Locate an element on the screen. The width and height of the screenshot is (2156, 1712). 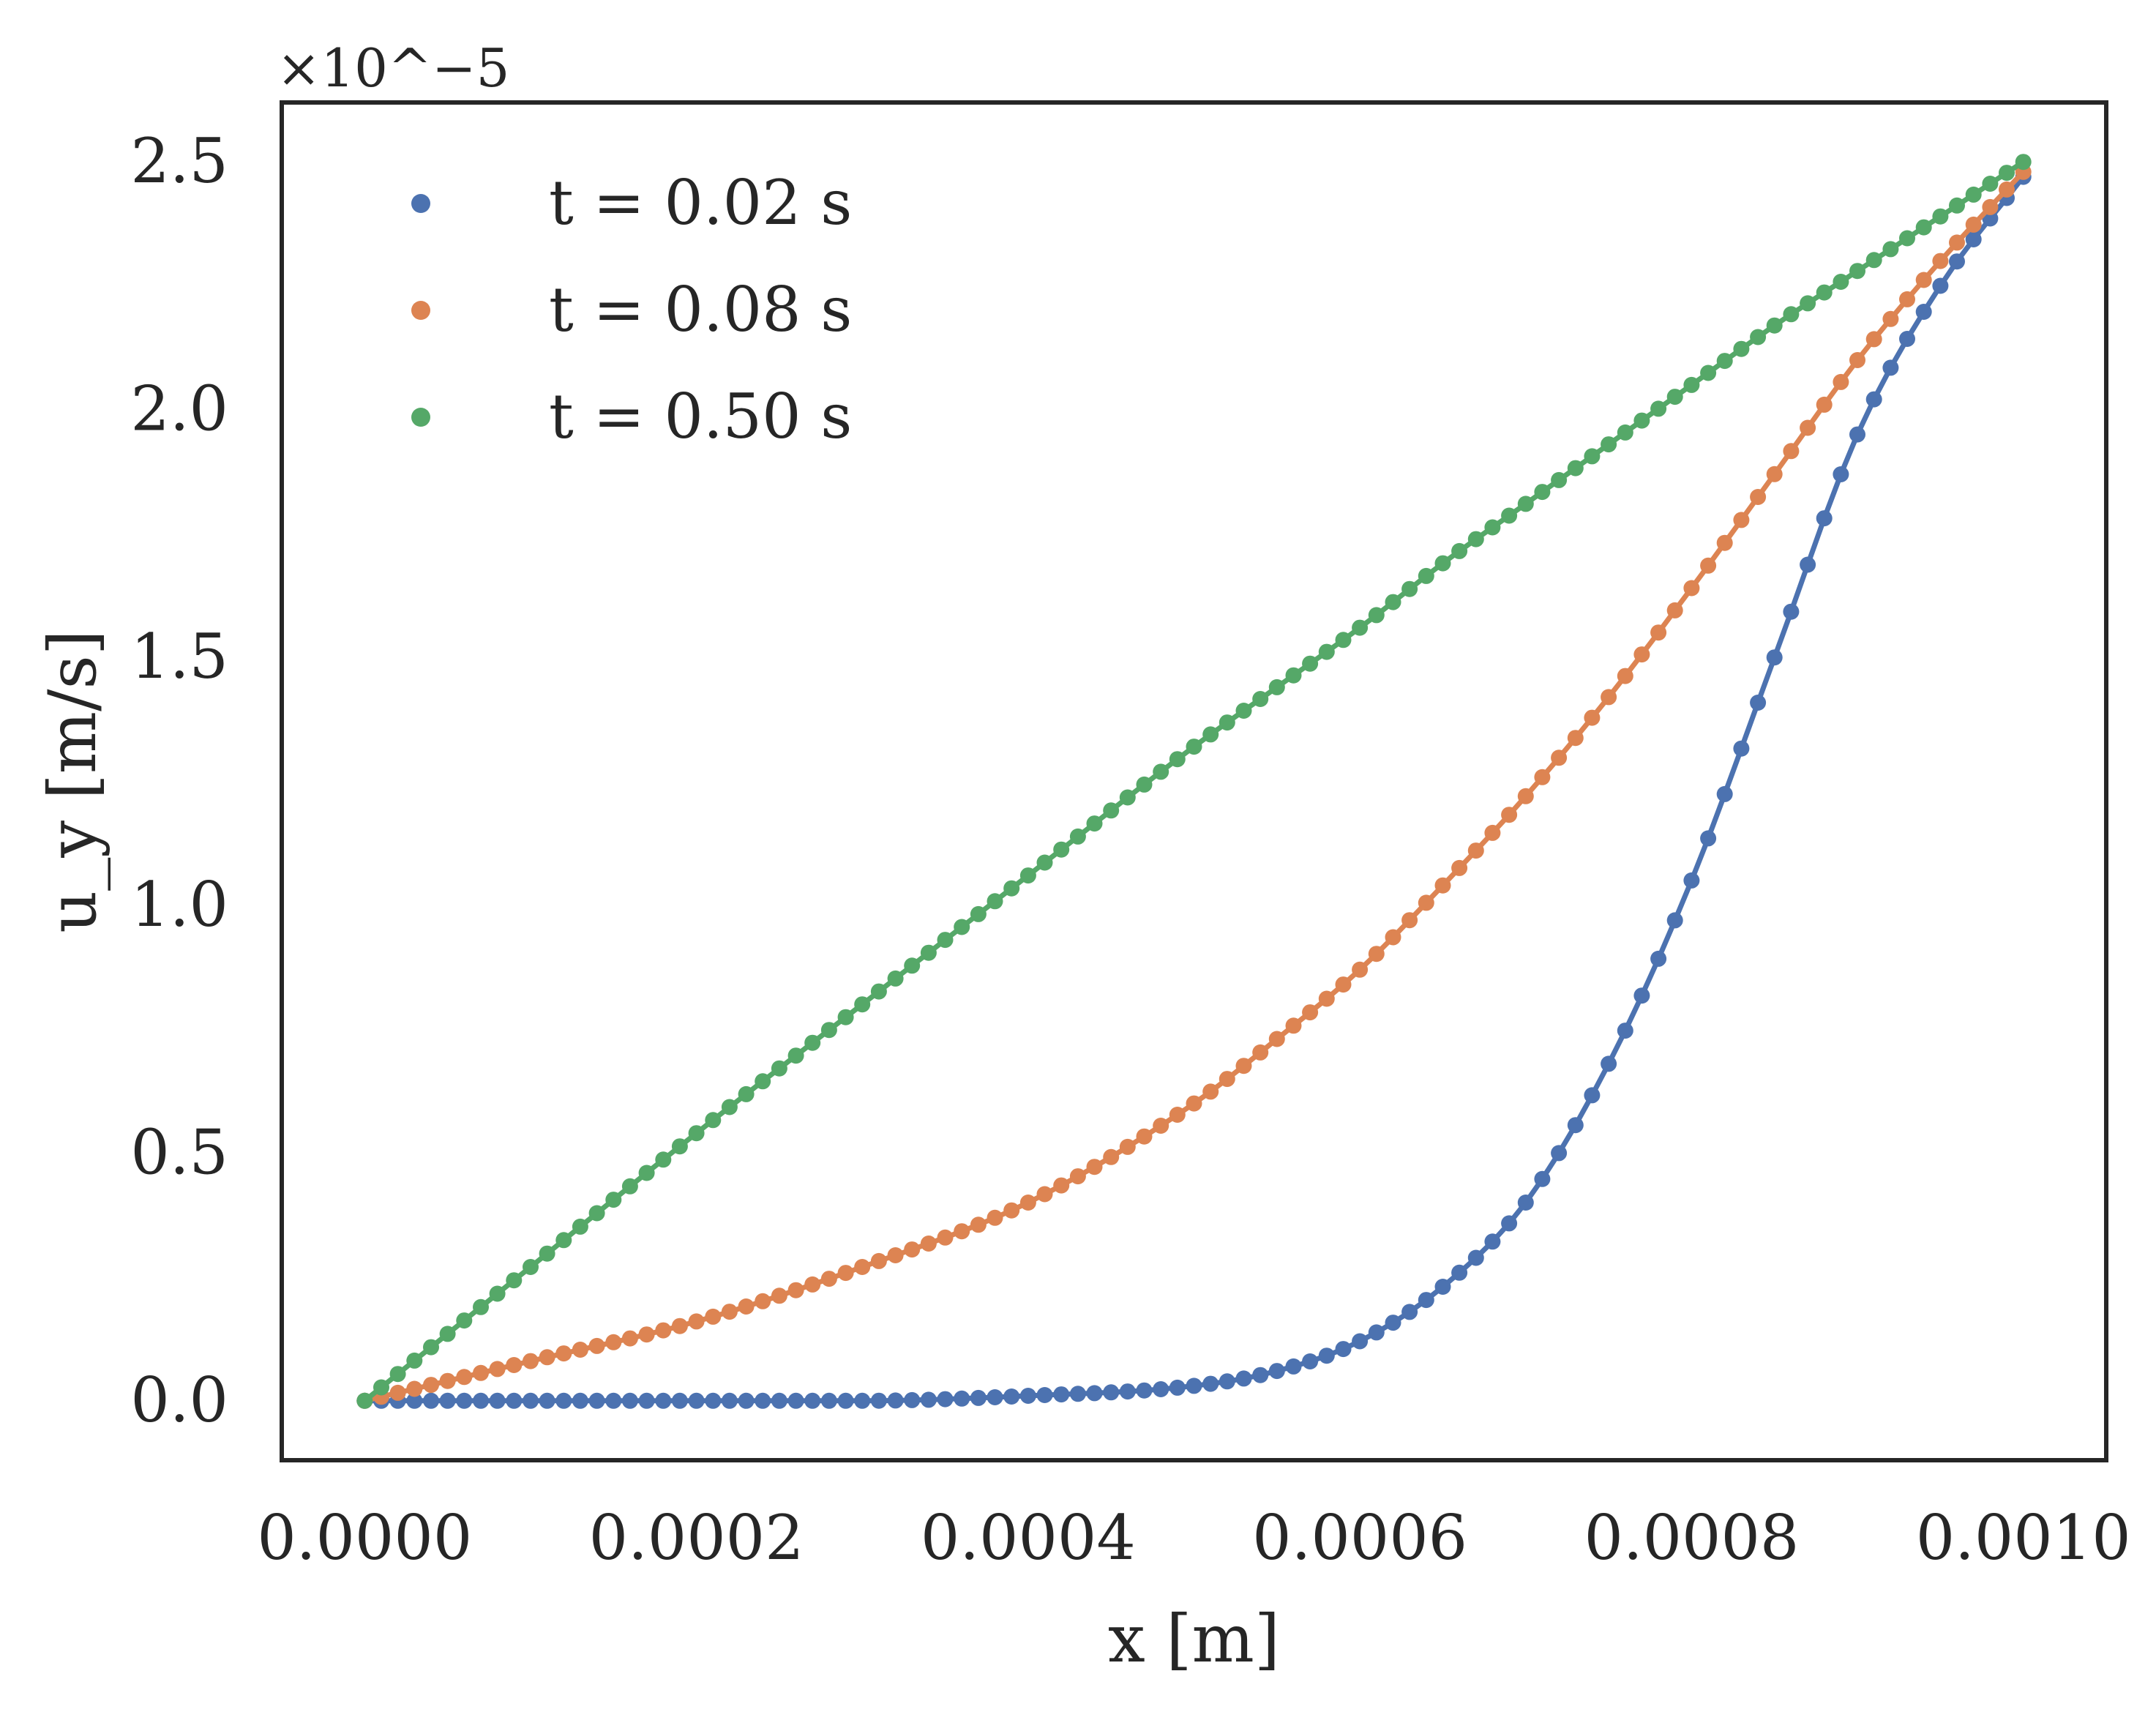
legend-label: t = 0.50 s is located at coordinates (700, 417).